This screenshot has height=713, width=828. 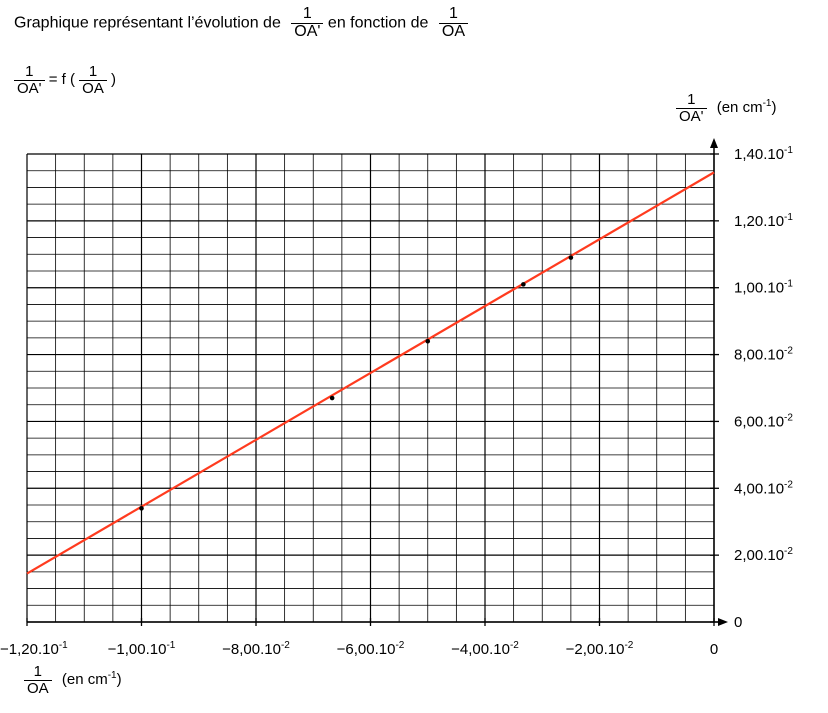 What do you see at coordinates (485, 649) in the screenshot?
I see `x-tick-label: −4,00.10-2` at bounding box center [485, 649].